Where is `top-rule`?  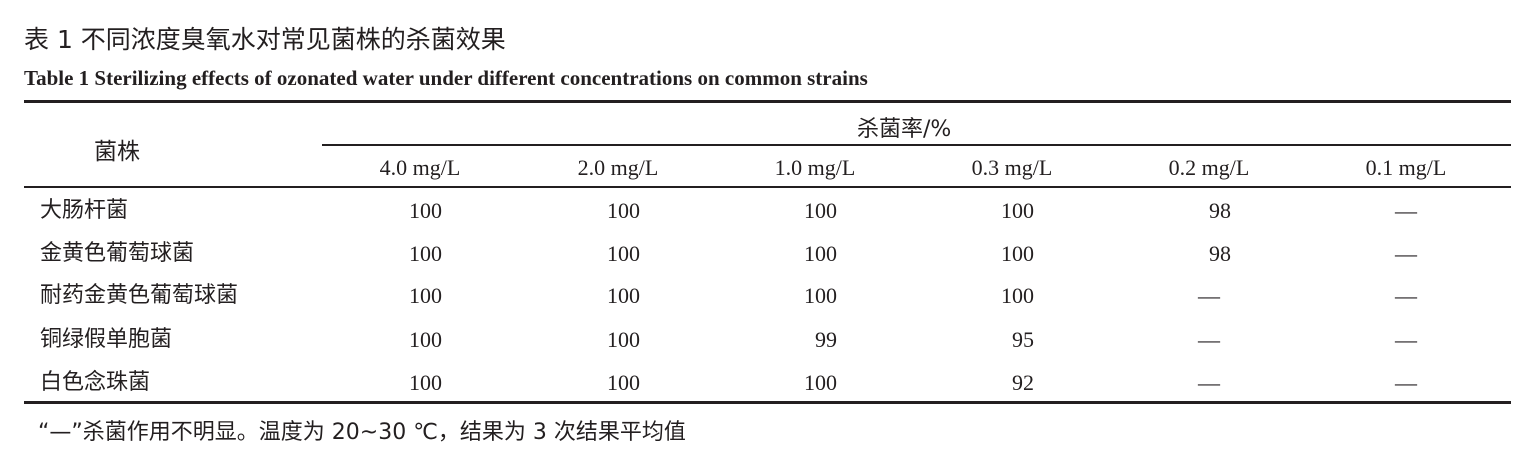
top-rule is located at coordinates (767, 101).